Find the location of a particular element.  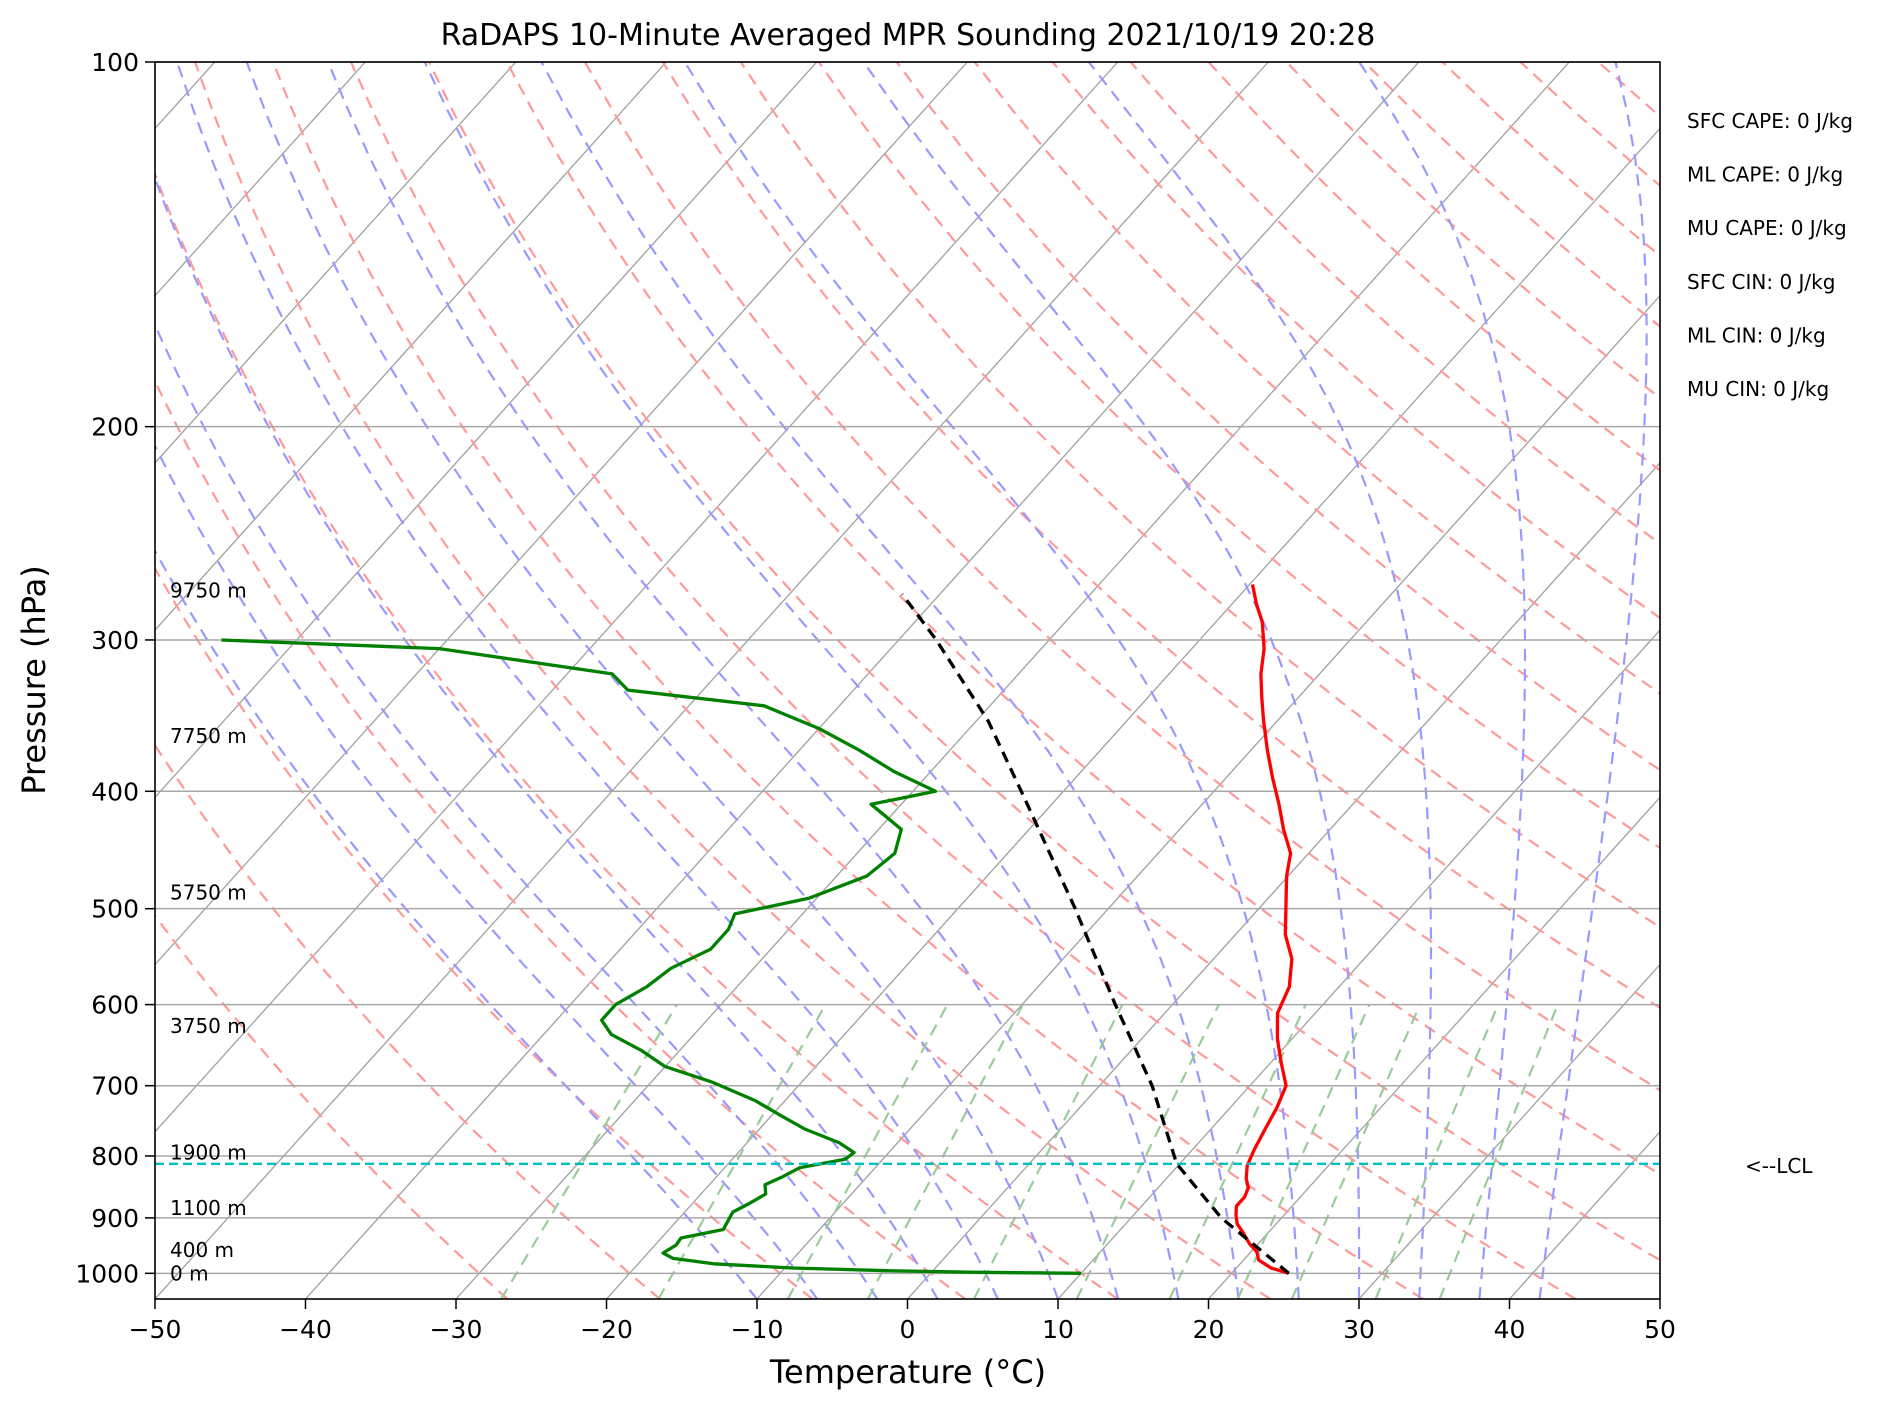

y-tick-label: 500 is located at coordinates (115, 909).